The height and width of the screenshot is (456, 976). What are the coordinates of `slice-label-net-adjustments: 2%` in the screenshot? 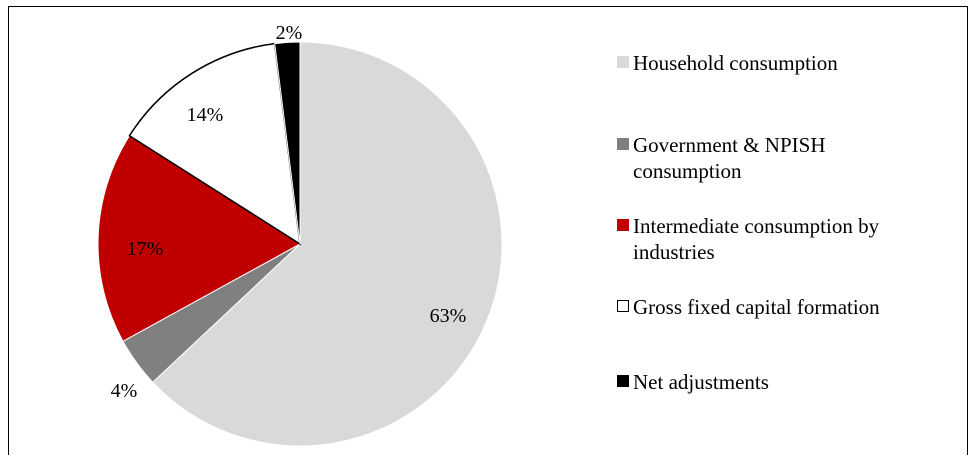 It's located at (289, 33).